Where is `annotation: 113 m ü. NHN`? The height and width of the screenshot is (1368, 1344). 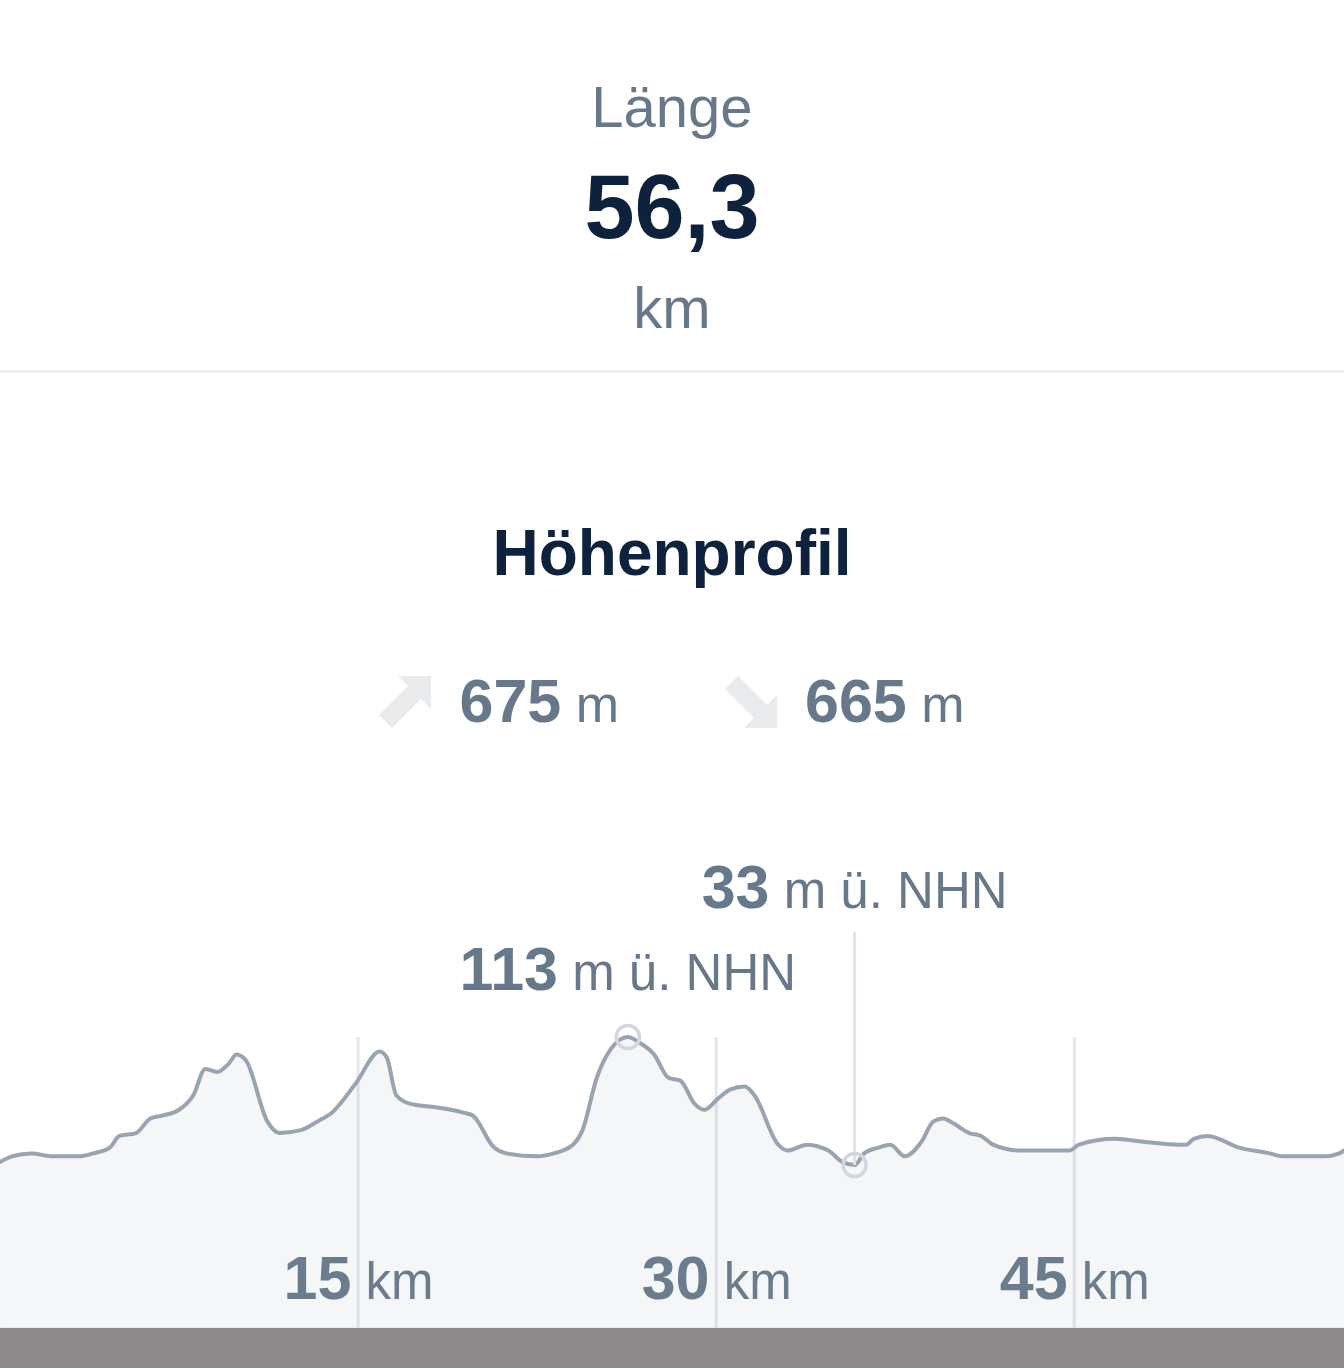
annotation: 113 m ü. NHN is located at coordinates (628, 969).